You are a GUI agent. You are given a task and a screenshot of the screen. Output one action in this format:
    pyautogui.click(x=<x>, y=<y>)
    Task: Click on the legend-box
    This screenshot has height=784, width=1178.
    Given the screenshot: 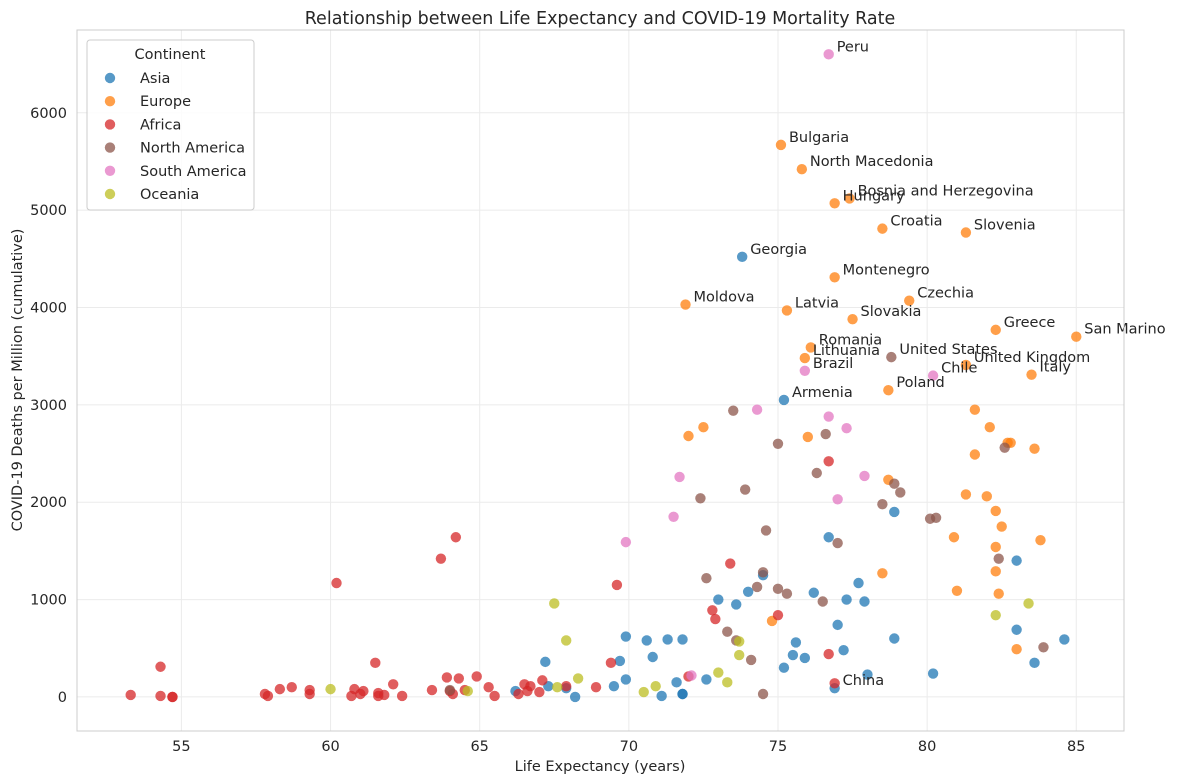 What is the action you would take?
    pyautogui.click(x=170, y=125)
    